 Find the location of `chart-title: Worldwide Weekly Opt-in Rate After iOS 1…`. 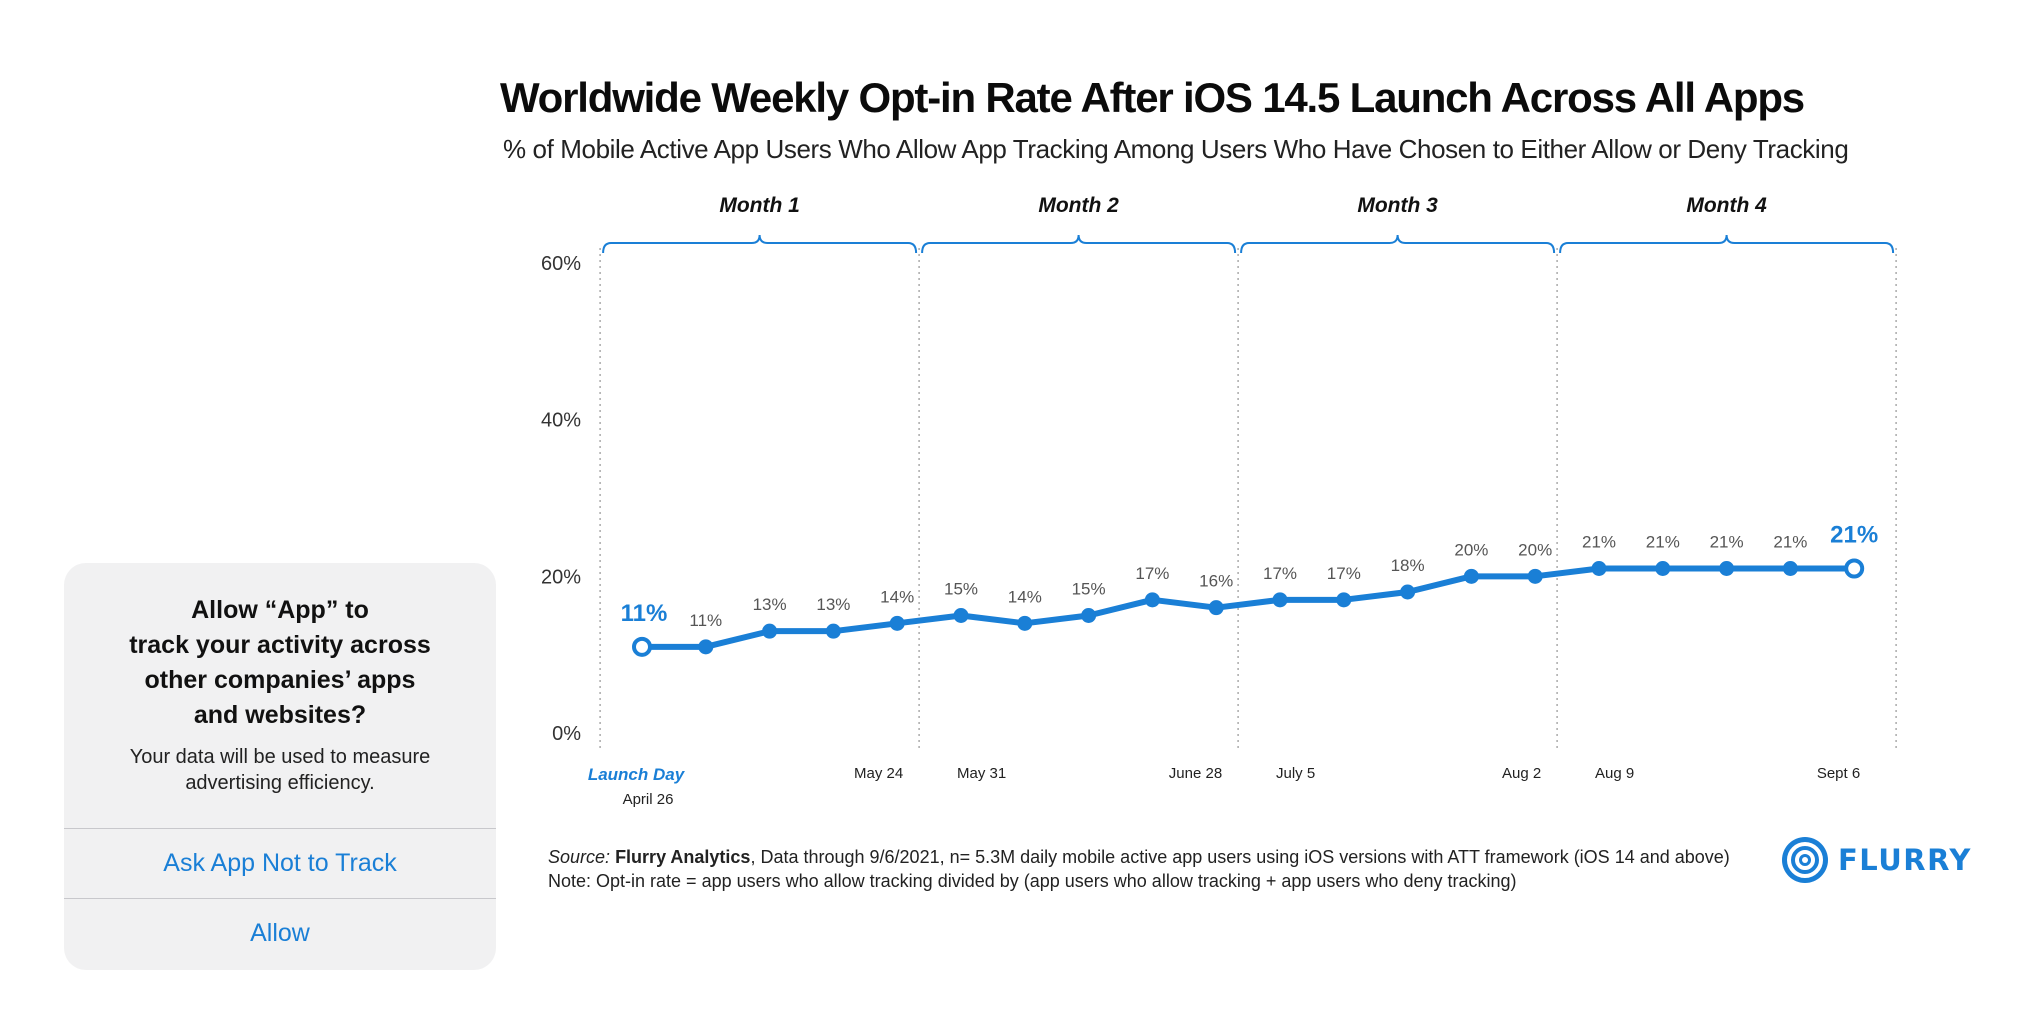

chart-title: Worldwide Weekly Opt-in Rate After iOS 1… is located at coordinates (1152, 97).